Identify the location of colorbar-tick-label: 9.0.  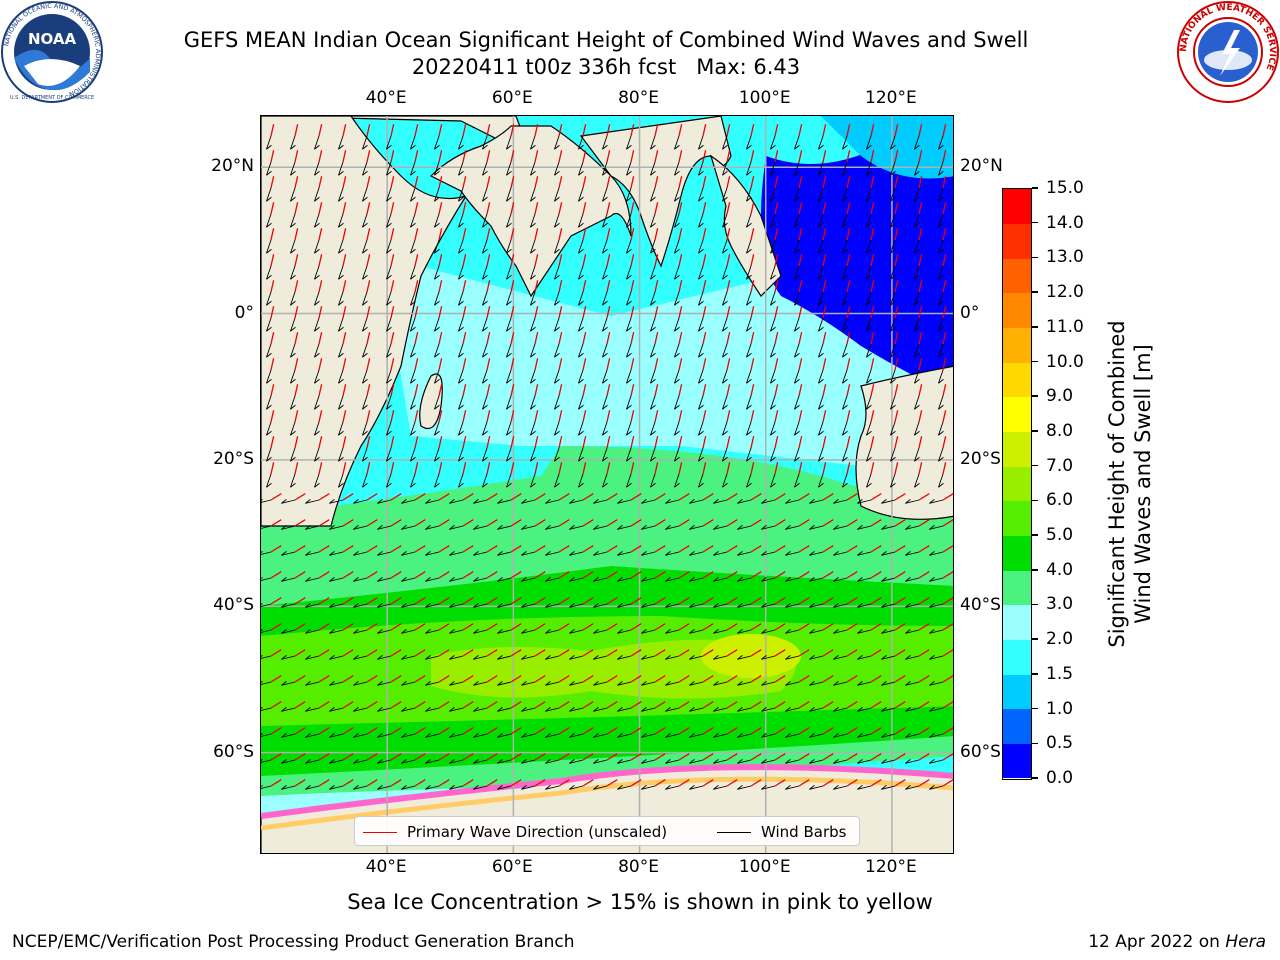
(1052, 396).